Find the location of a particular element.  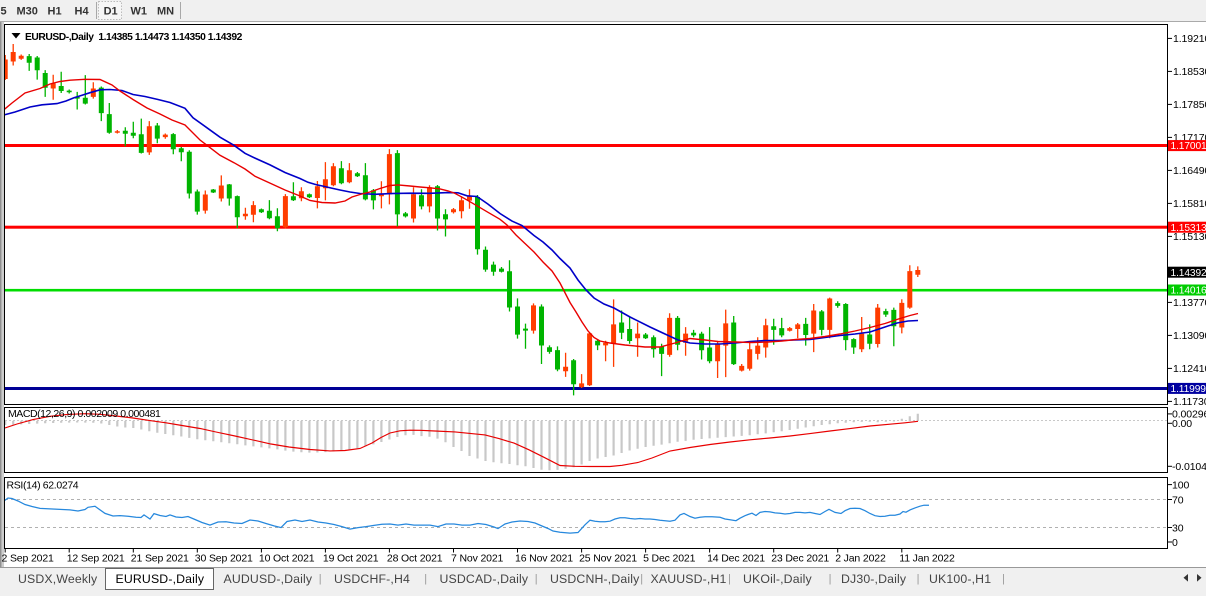

svg-text: 1.15810 is located at coordinates (1189, 204).